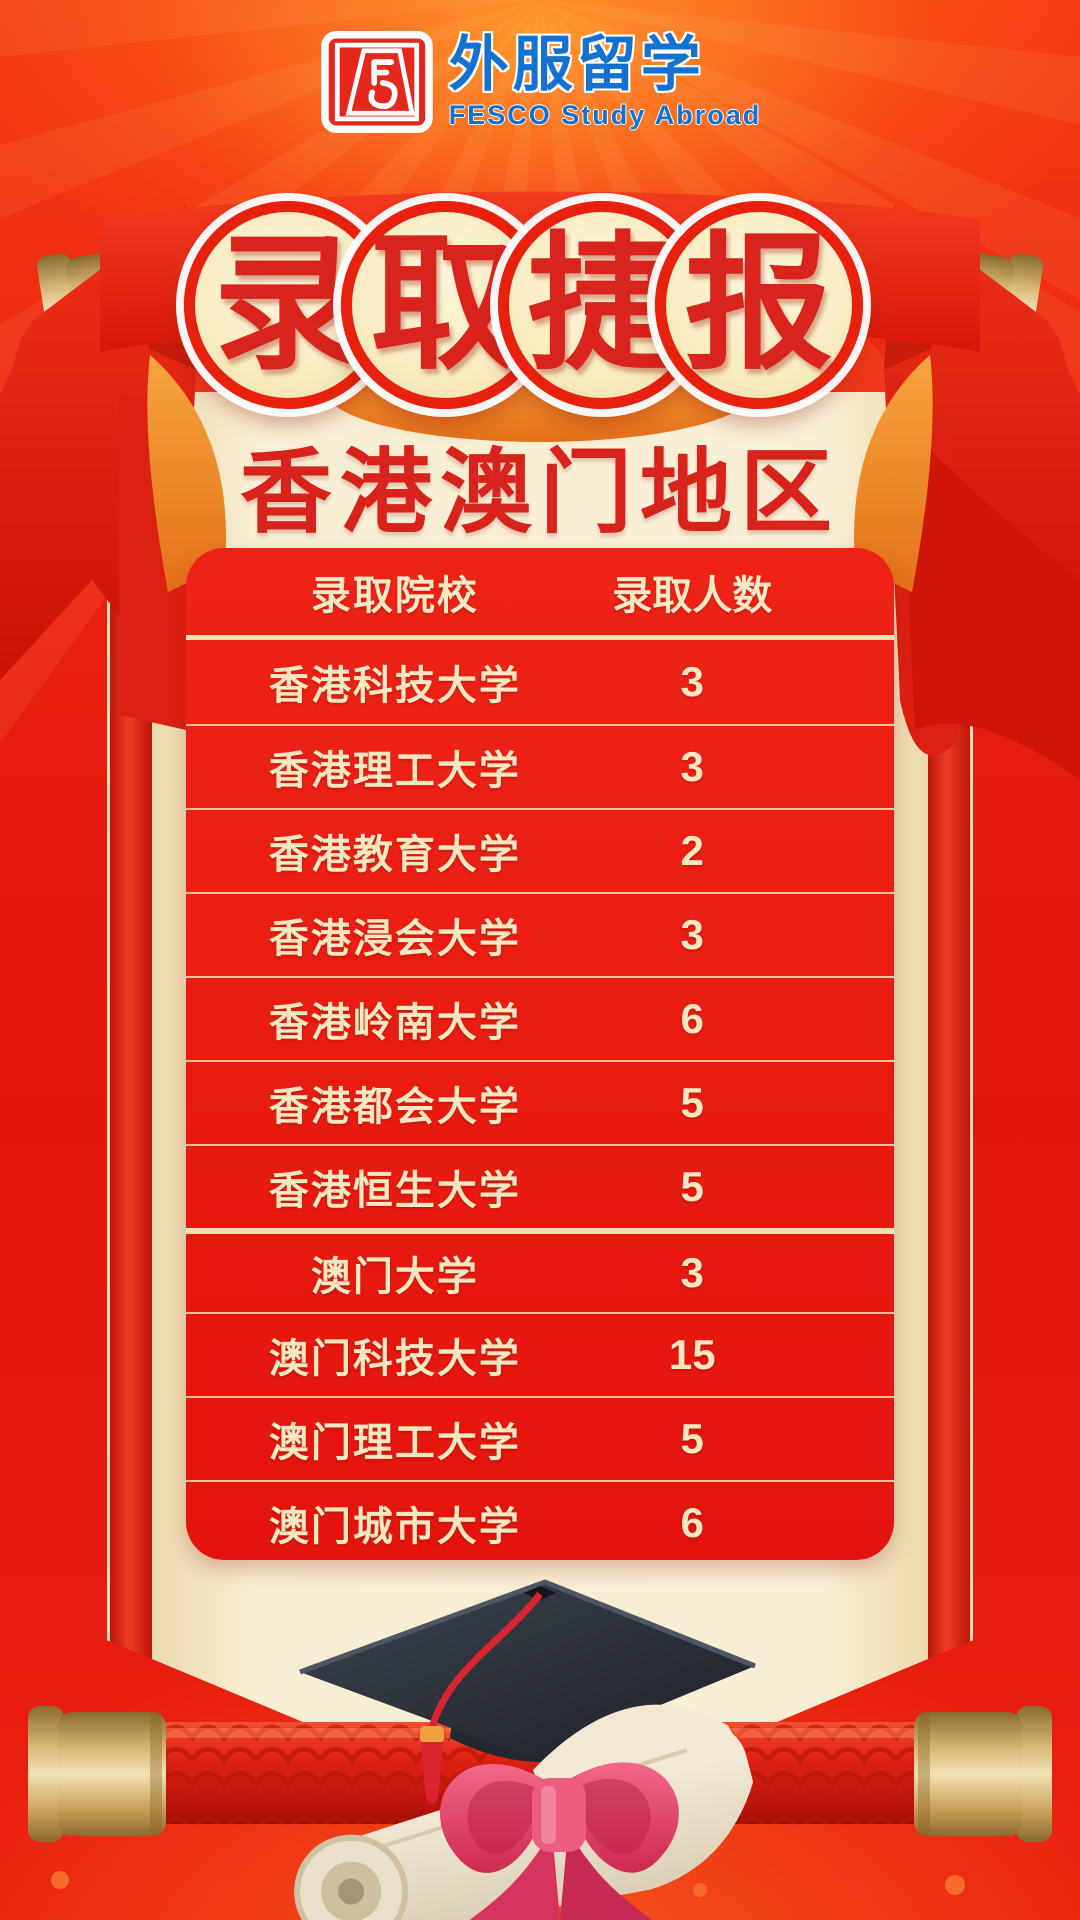  What do you see at coordinates (394, 595) in the screenshot?
I see `header-school: 录取院校` at bounding box center [394, 595].